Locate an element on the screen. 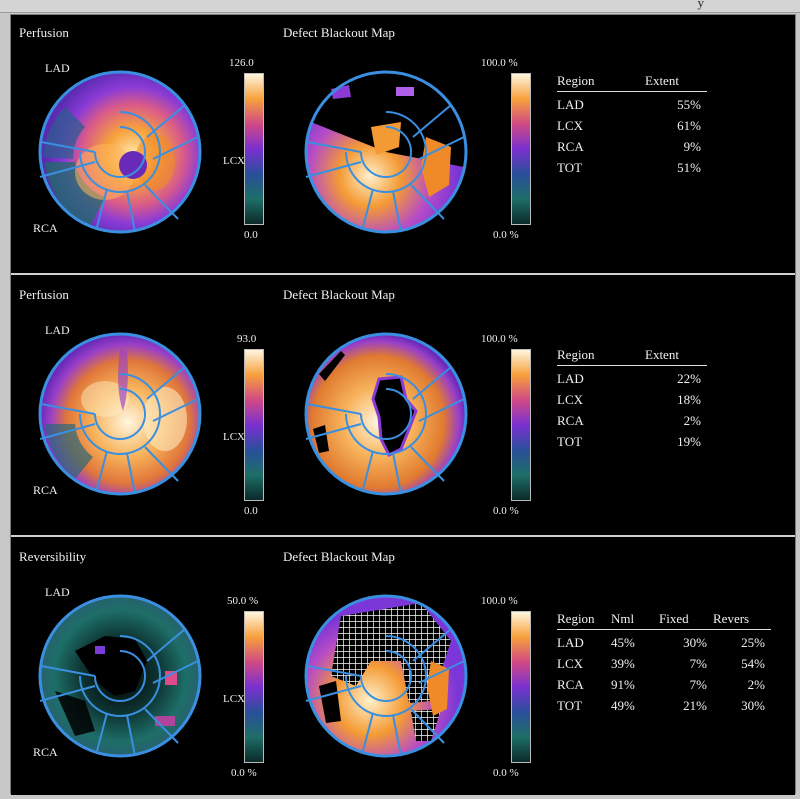  polar-map-reversibility is located at coordinates (120, 676).